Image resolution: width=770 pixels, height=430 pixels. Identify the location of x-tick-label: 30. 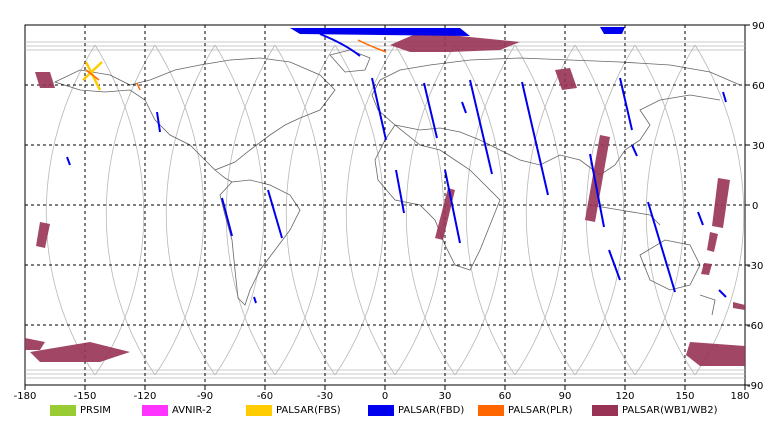
(445, 396).